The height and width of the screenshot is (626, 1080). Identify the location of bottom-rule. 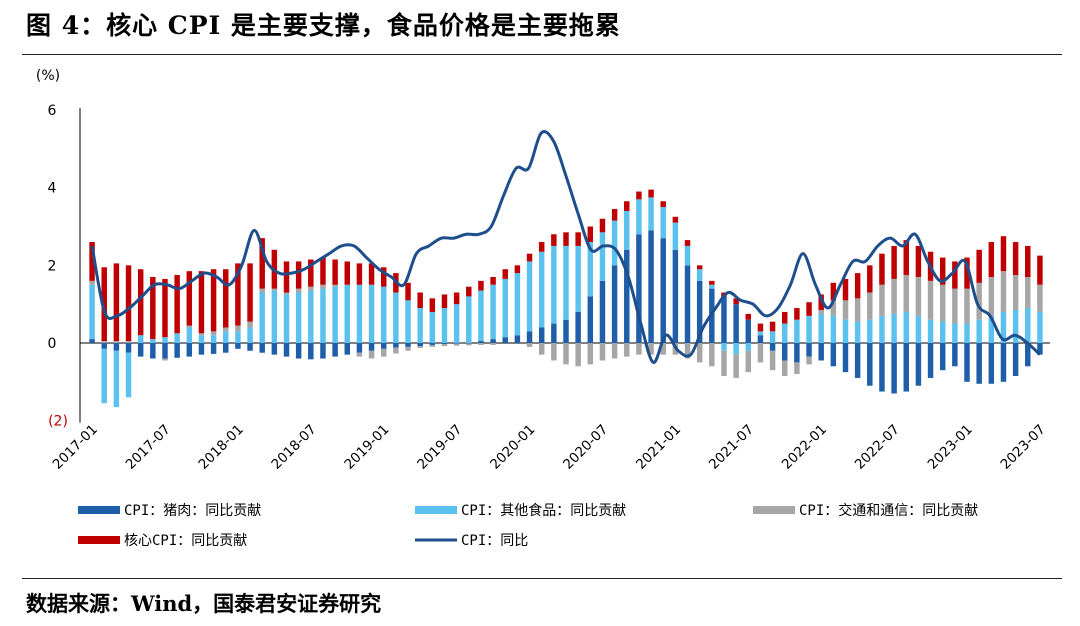
(542, 578).